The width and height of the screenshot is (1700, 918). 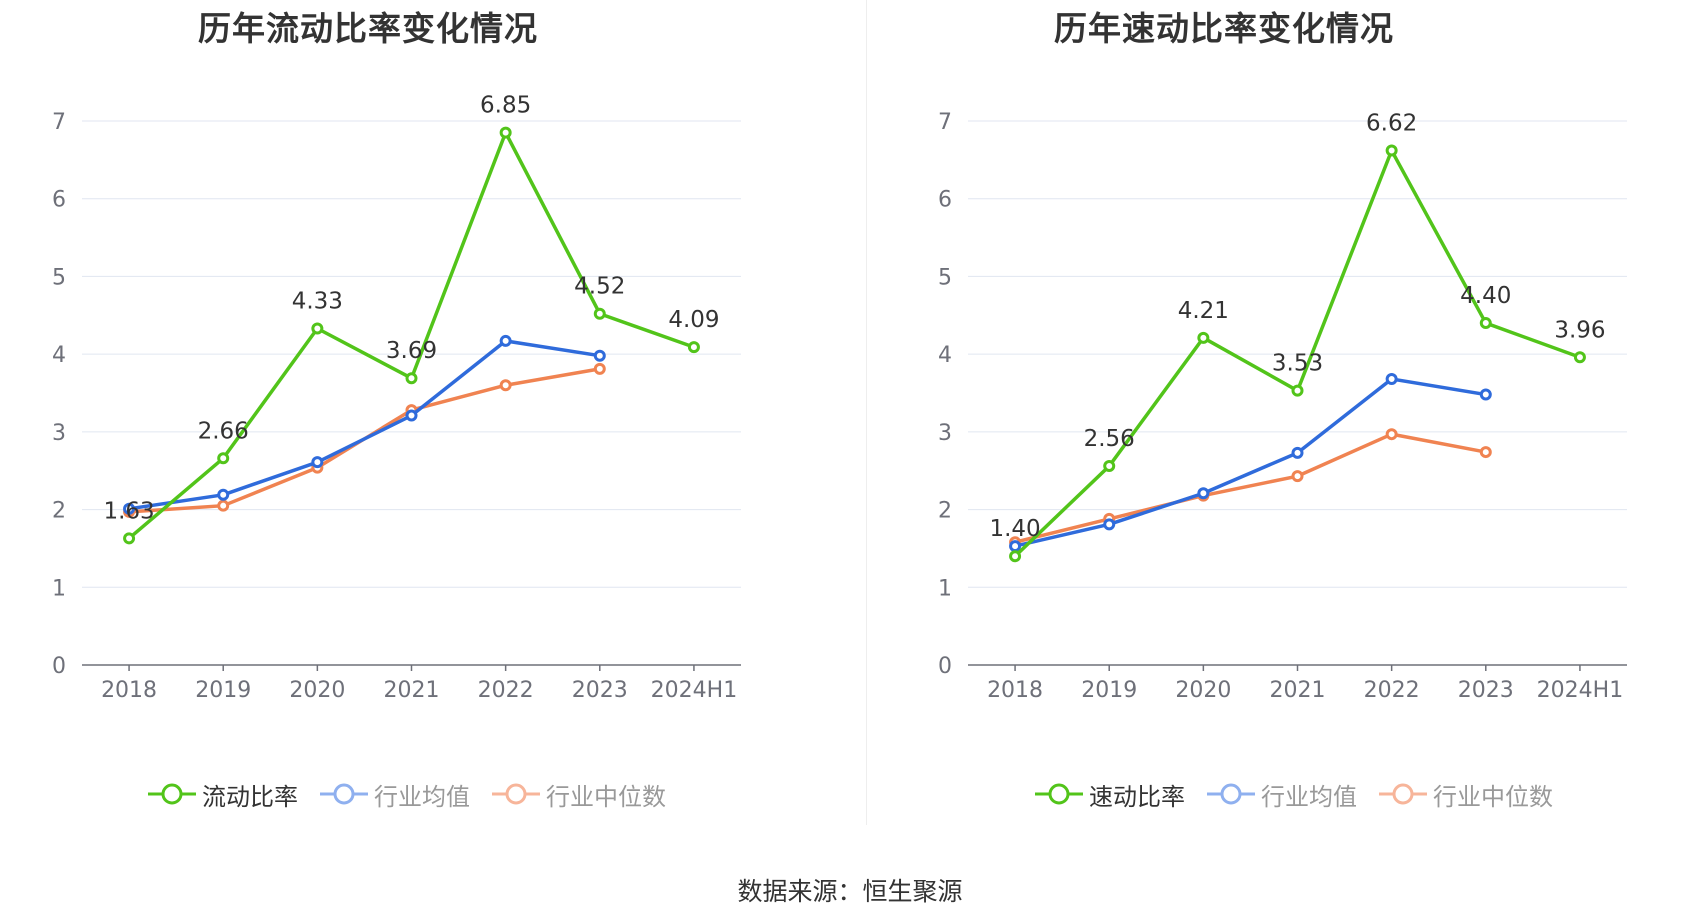 What do you see at coordinates (1109, 439) in the screenshot?
I see `data-label: 2.56` at bounding box center [1109, 439].